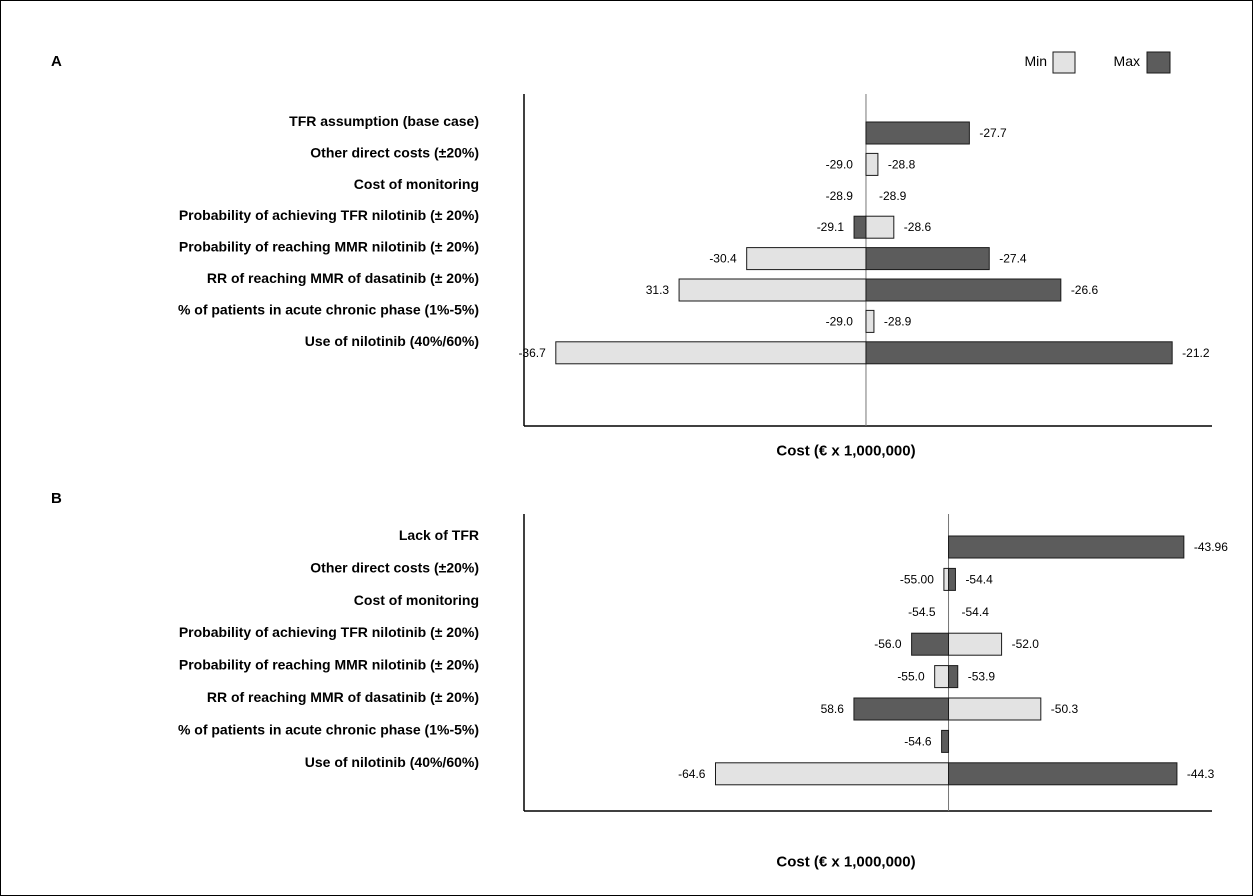  I want to click on data-label-max: -27.4, so click(1013, 259).